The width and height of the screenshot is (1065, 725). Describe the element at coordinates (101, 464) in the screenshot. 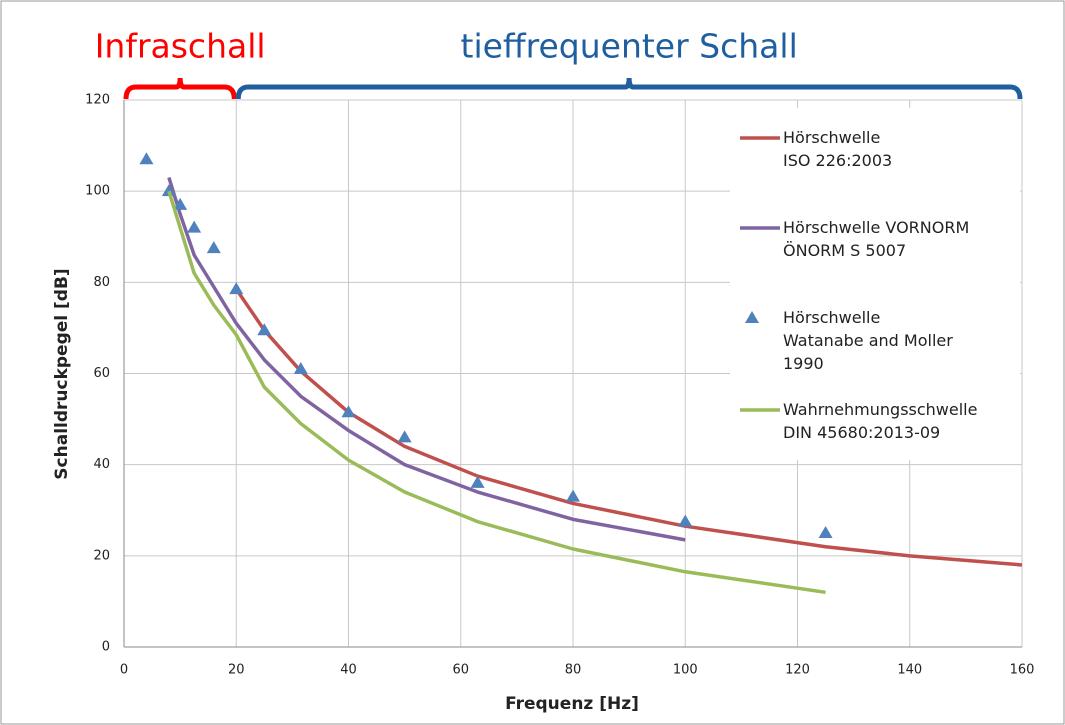

I see `y-tick-label: 40` at that location.